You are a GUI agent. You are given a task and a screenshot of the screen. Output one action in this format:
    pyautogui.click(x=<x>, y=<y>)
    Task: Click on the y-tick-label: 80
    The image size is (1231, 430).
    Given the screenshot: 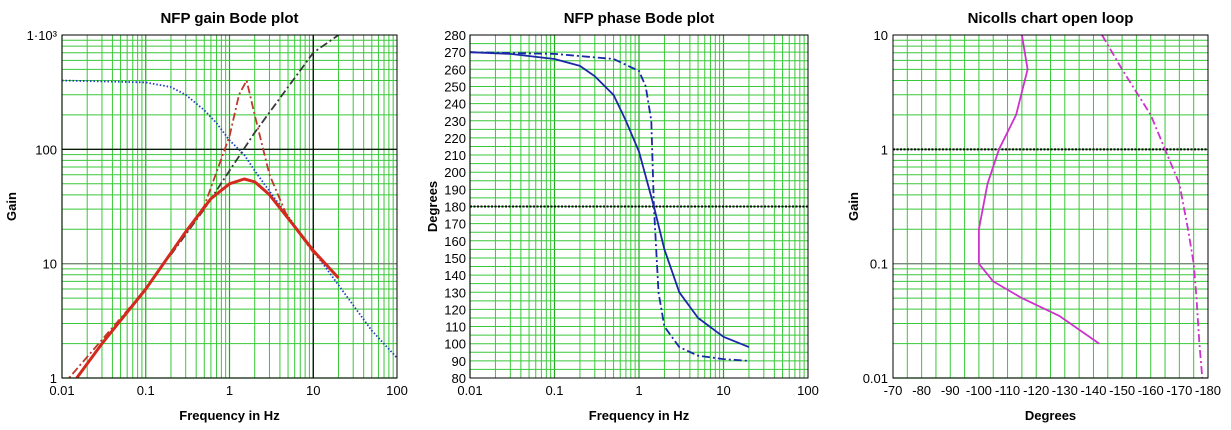 What is the action you would take?
    pyautogui.click(x=459, y=378)
    